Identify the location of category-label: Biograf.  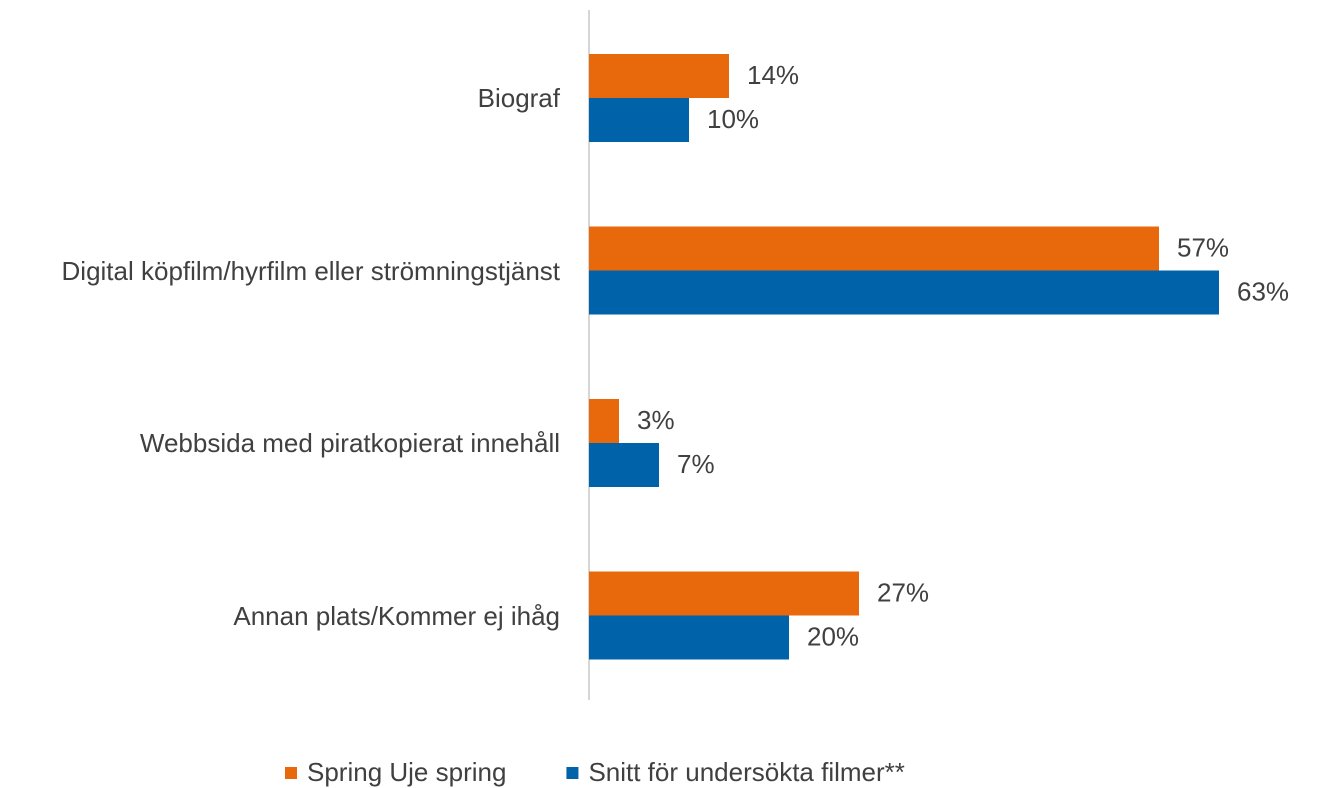
(518, 98).